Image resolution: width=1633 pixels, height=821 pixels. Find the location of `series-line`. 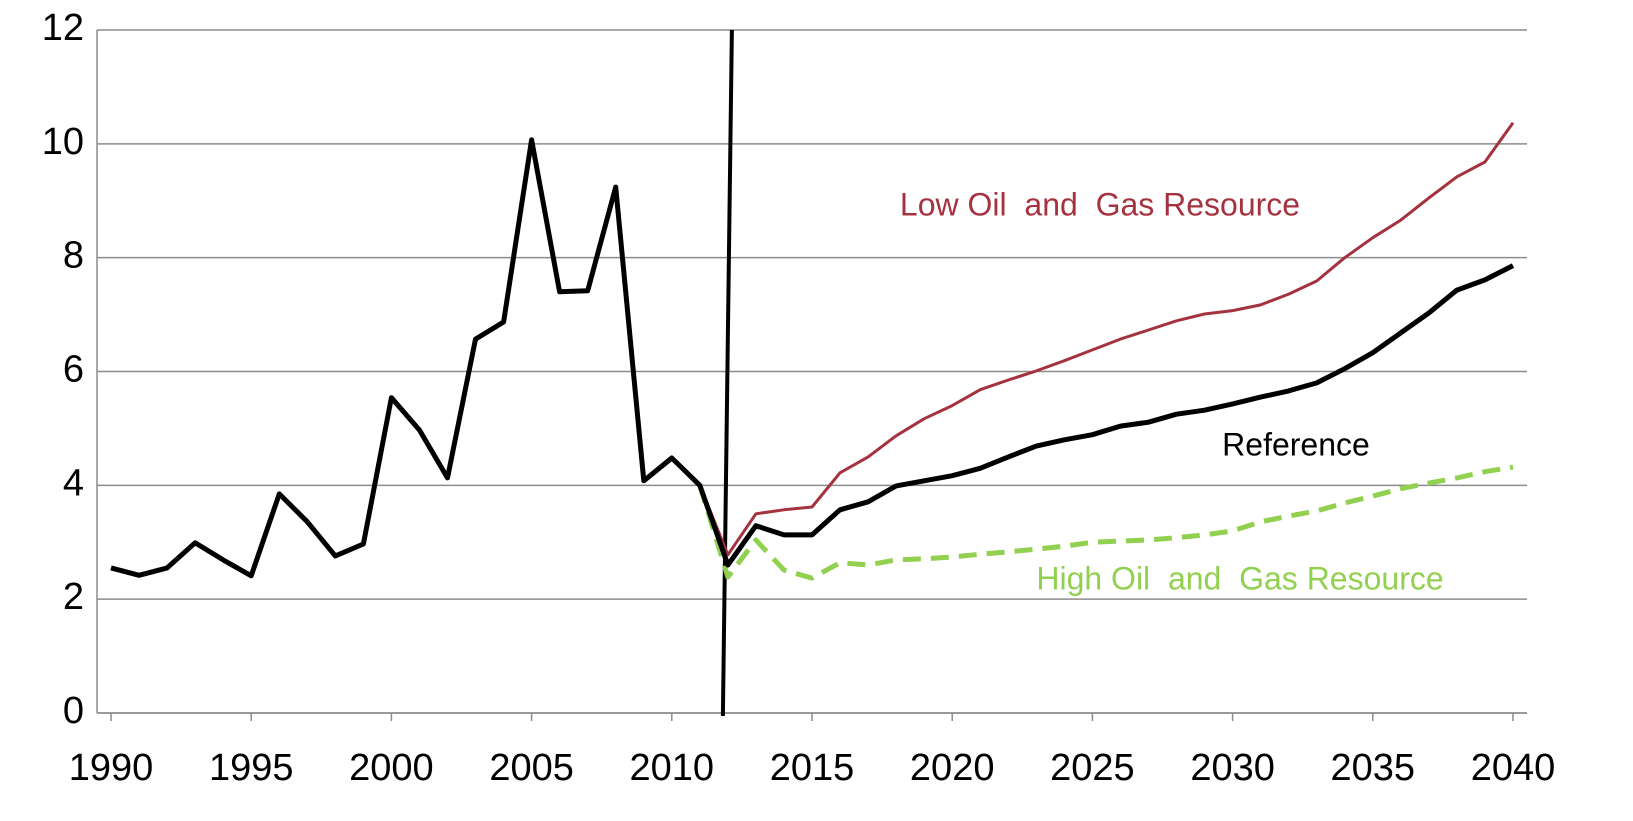

series-line is located at coordinates (1105, 522).